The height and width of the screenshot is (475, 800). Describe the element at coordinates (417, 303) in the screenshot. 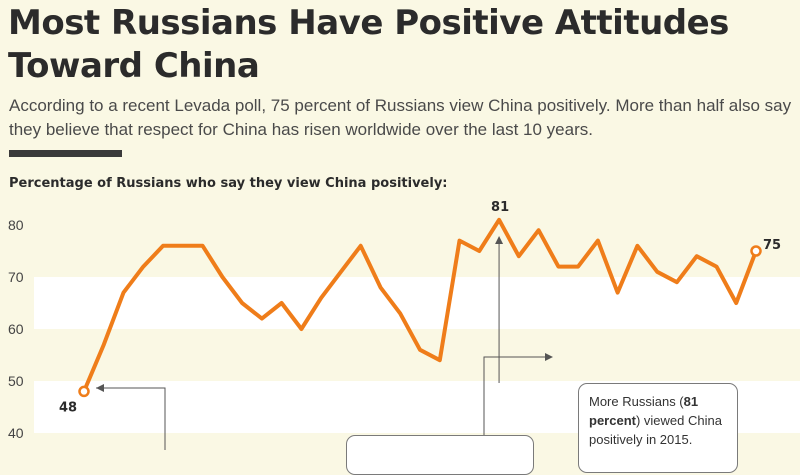

I see `grid-band` at that location.